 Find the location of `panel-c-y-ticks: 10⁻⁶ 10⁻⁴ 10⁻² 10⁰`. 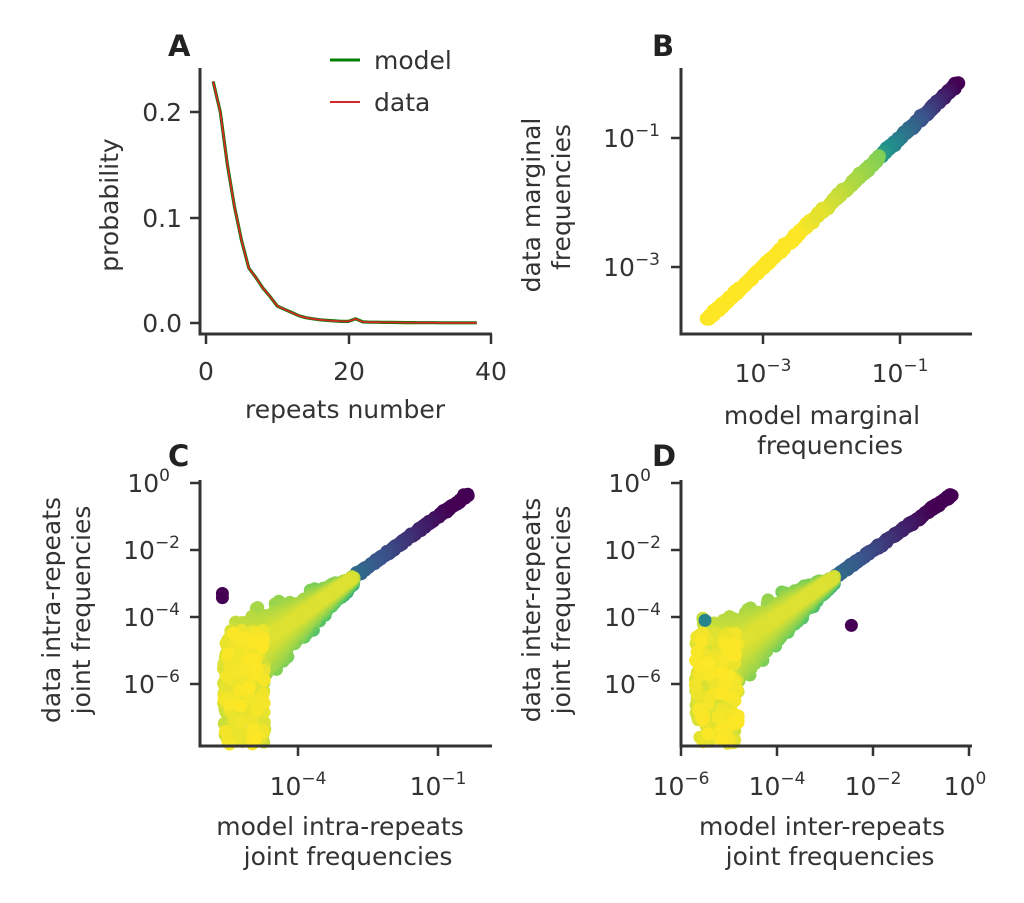

panel-c-y-ticks: 10⁻⁶ 10⁻⁴ 10⁻² 10⁰ is located at coordinates (161, 582).